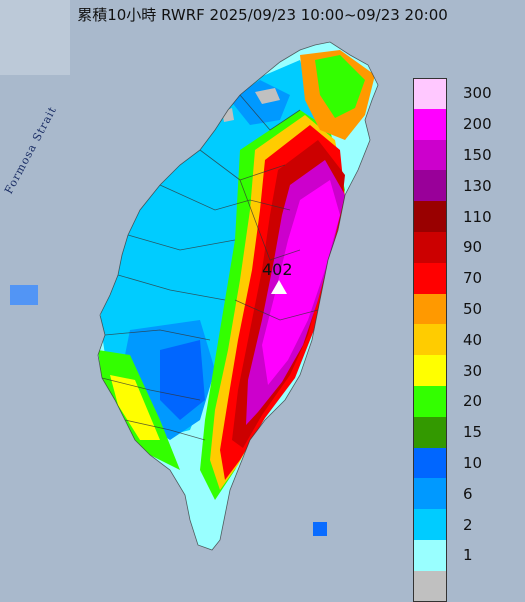 The image size is (525, 602). What do you see at coordinates (473, 339) in the screenshot?
I see `legend-label: 40` at bounding box center [473, 339].